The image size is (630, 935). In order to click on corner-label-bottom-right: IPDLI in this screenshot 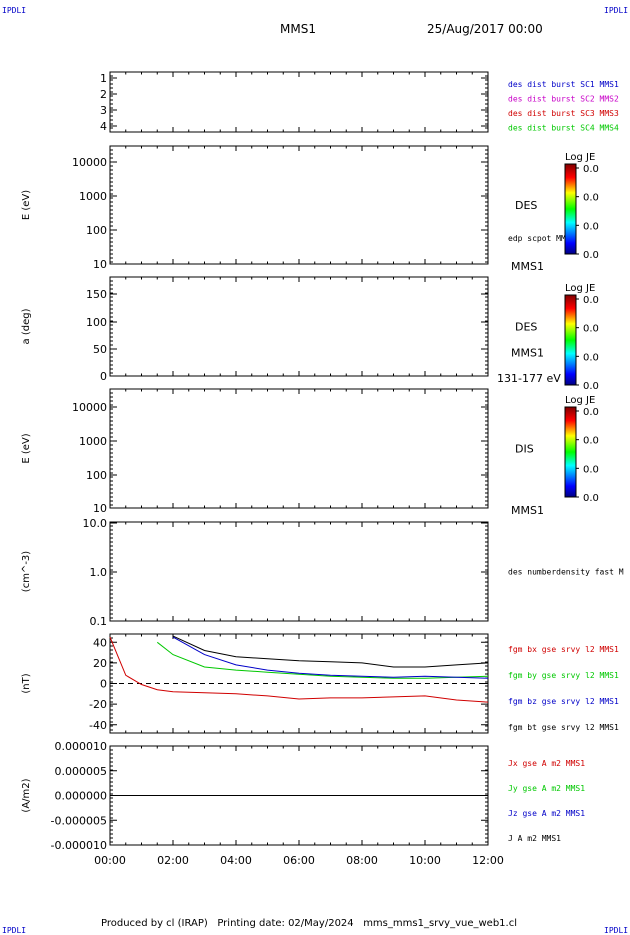, I will do `click(616, 930)`.